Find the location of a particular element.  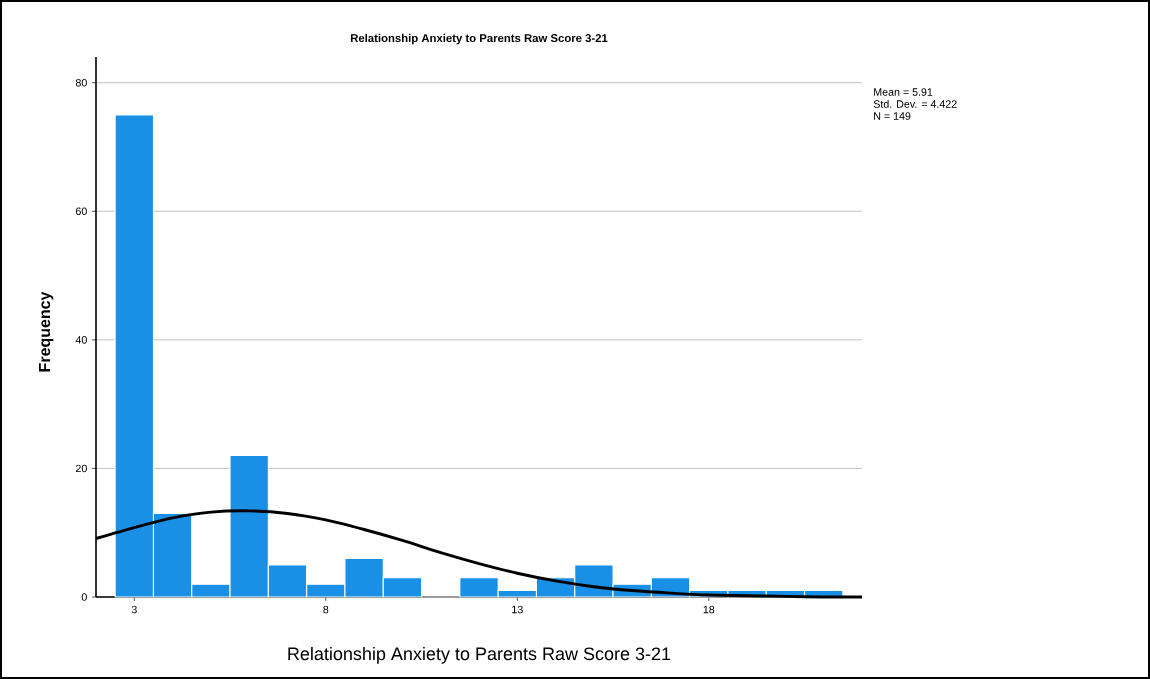

y-tick-label: 40 is located at coordinates (81, 340).